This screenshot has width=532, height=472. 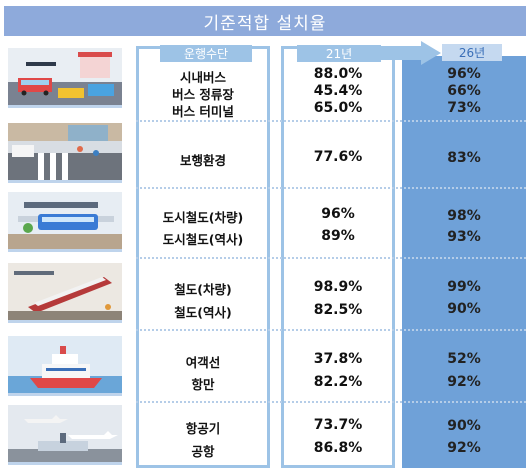 What do you see at coordinates (472, 52) in the screenshot?
I see `header-year26: 26년` at bounding box center [472, 52].